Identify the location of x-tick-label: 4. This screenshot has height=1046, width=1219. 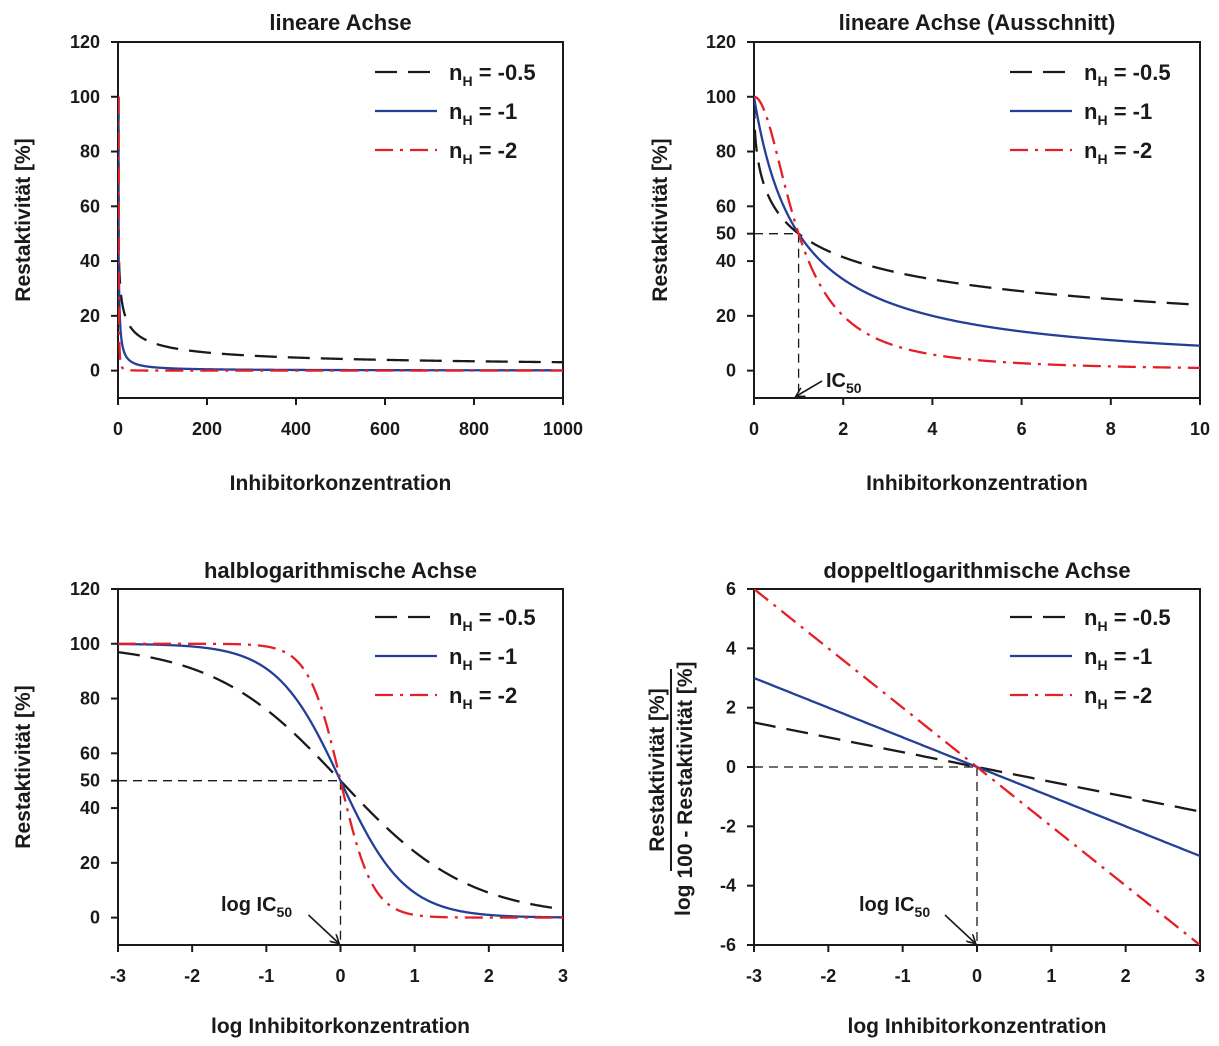
(932, 429).